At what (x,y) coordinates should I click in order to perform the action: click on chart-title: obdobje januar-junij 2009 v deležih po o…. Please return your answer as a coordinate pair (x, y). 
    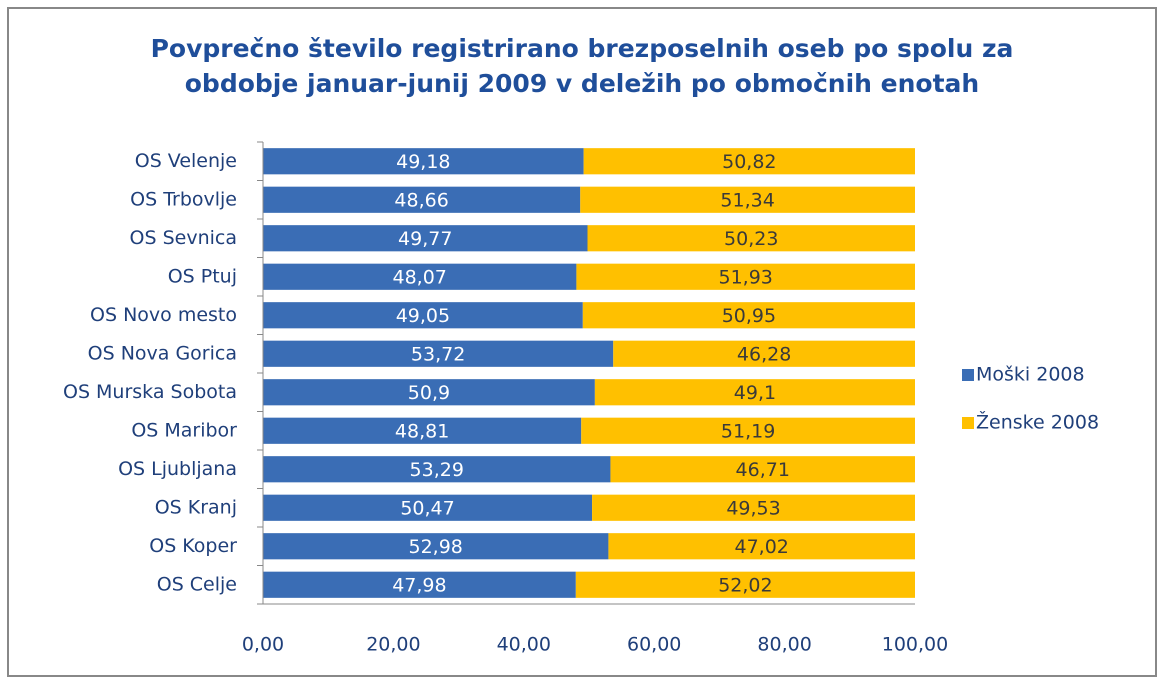
    Looking at the image, I should click on (582, 83).